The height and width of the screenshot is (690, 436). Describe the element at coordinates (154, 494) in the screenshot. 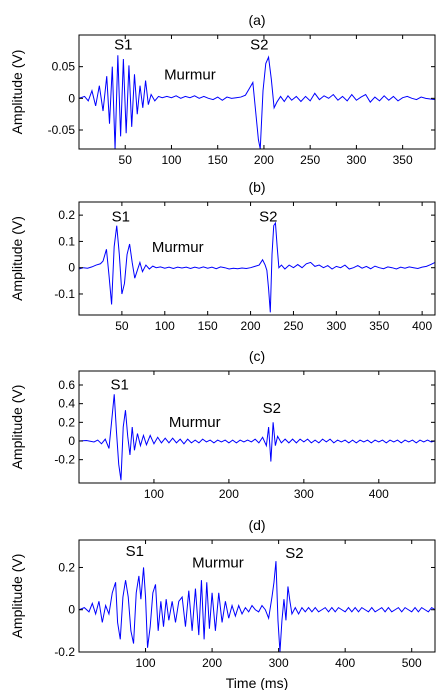

I see `x-tick-label-2-0: 100` at that location.